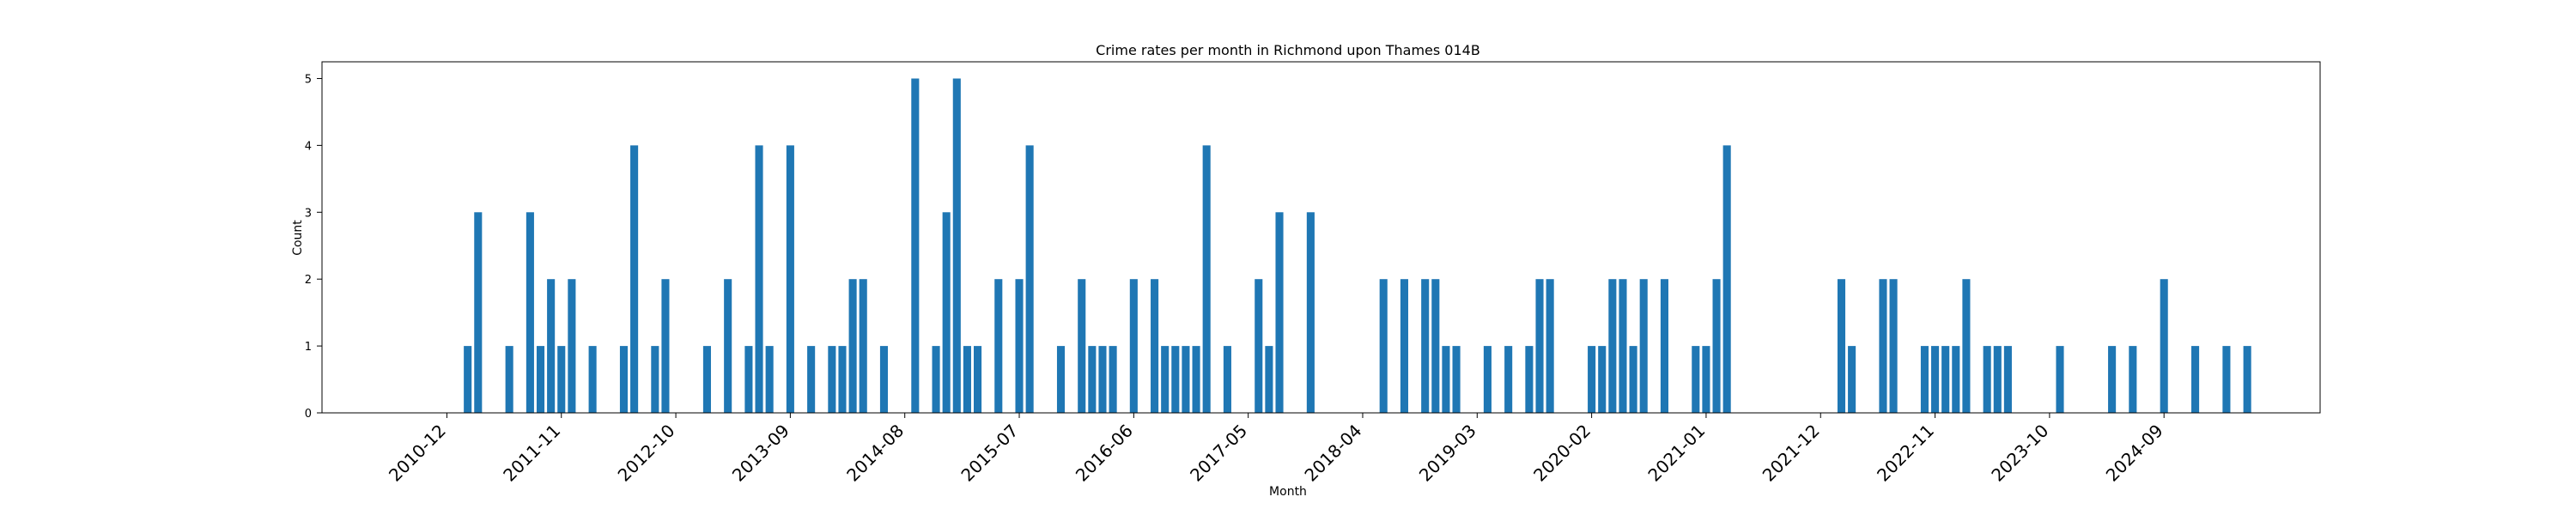 This screenshot has width=2576, height=515. Describe the element at coordinates (308, 347) in the screenshot. I see `y-tick-label: 1` at that location.